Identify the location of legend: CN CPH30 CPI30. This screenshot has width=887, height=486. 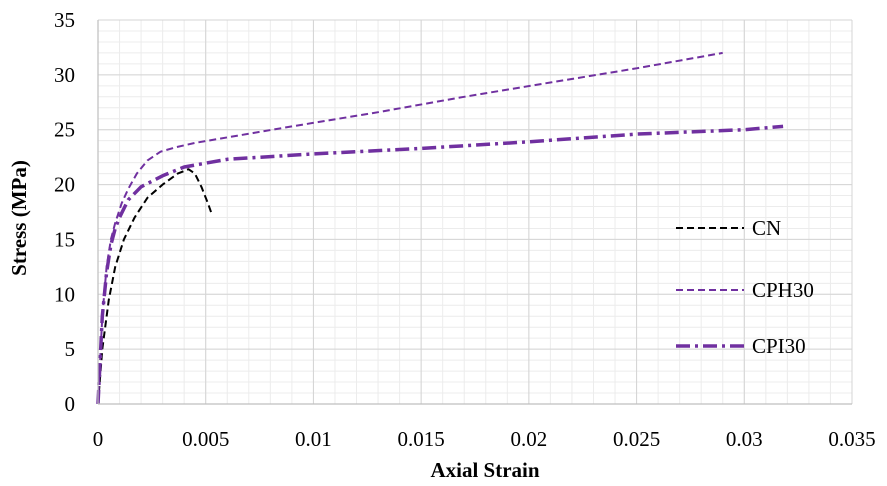
(745, 287).